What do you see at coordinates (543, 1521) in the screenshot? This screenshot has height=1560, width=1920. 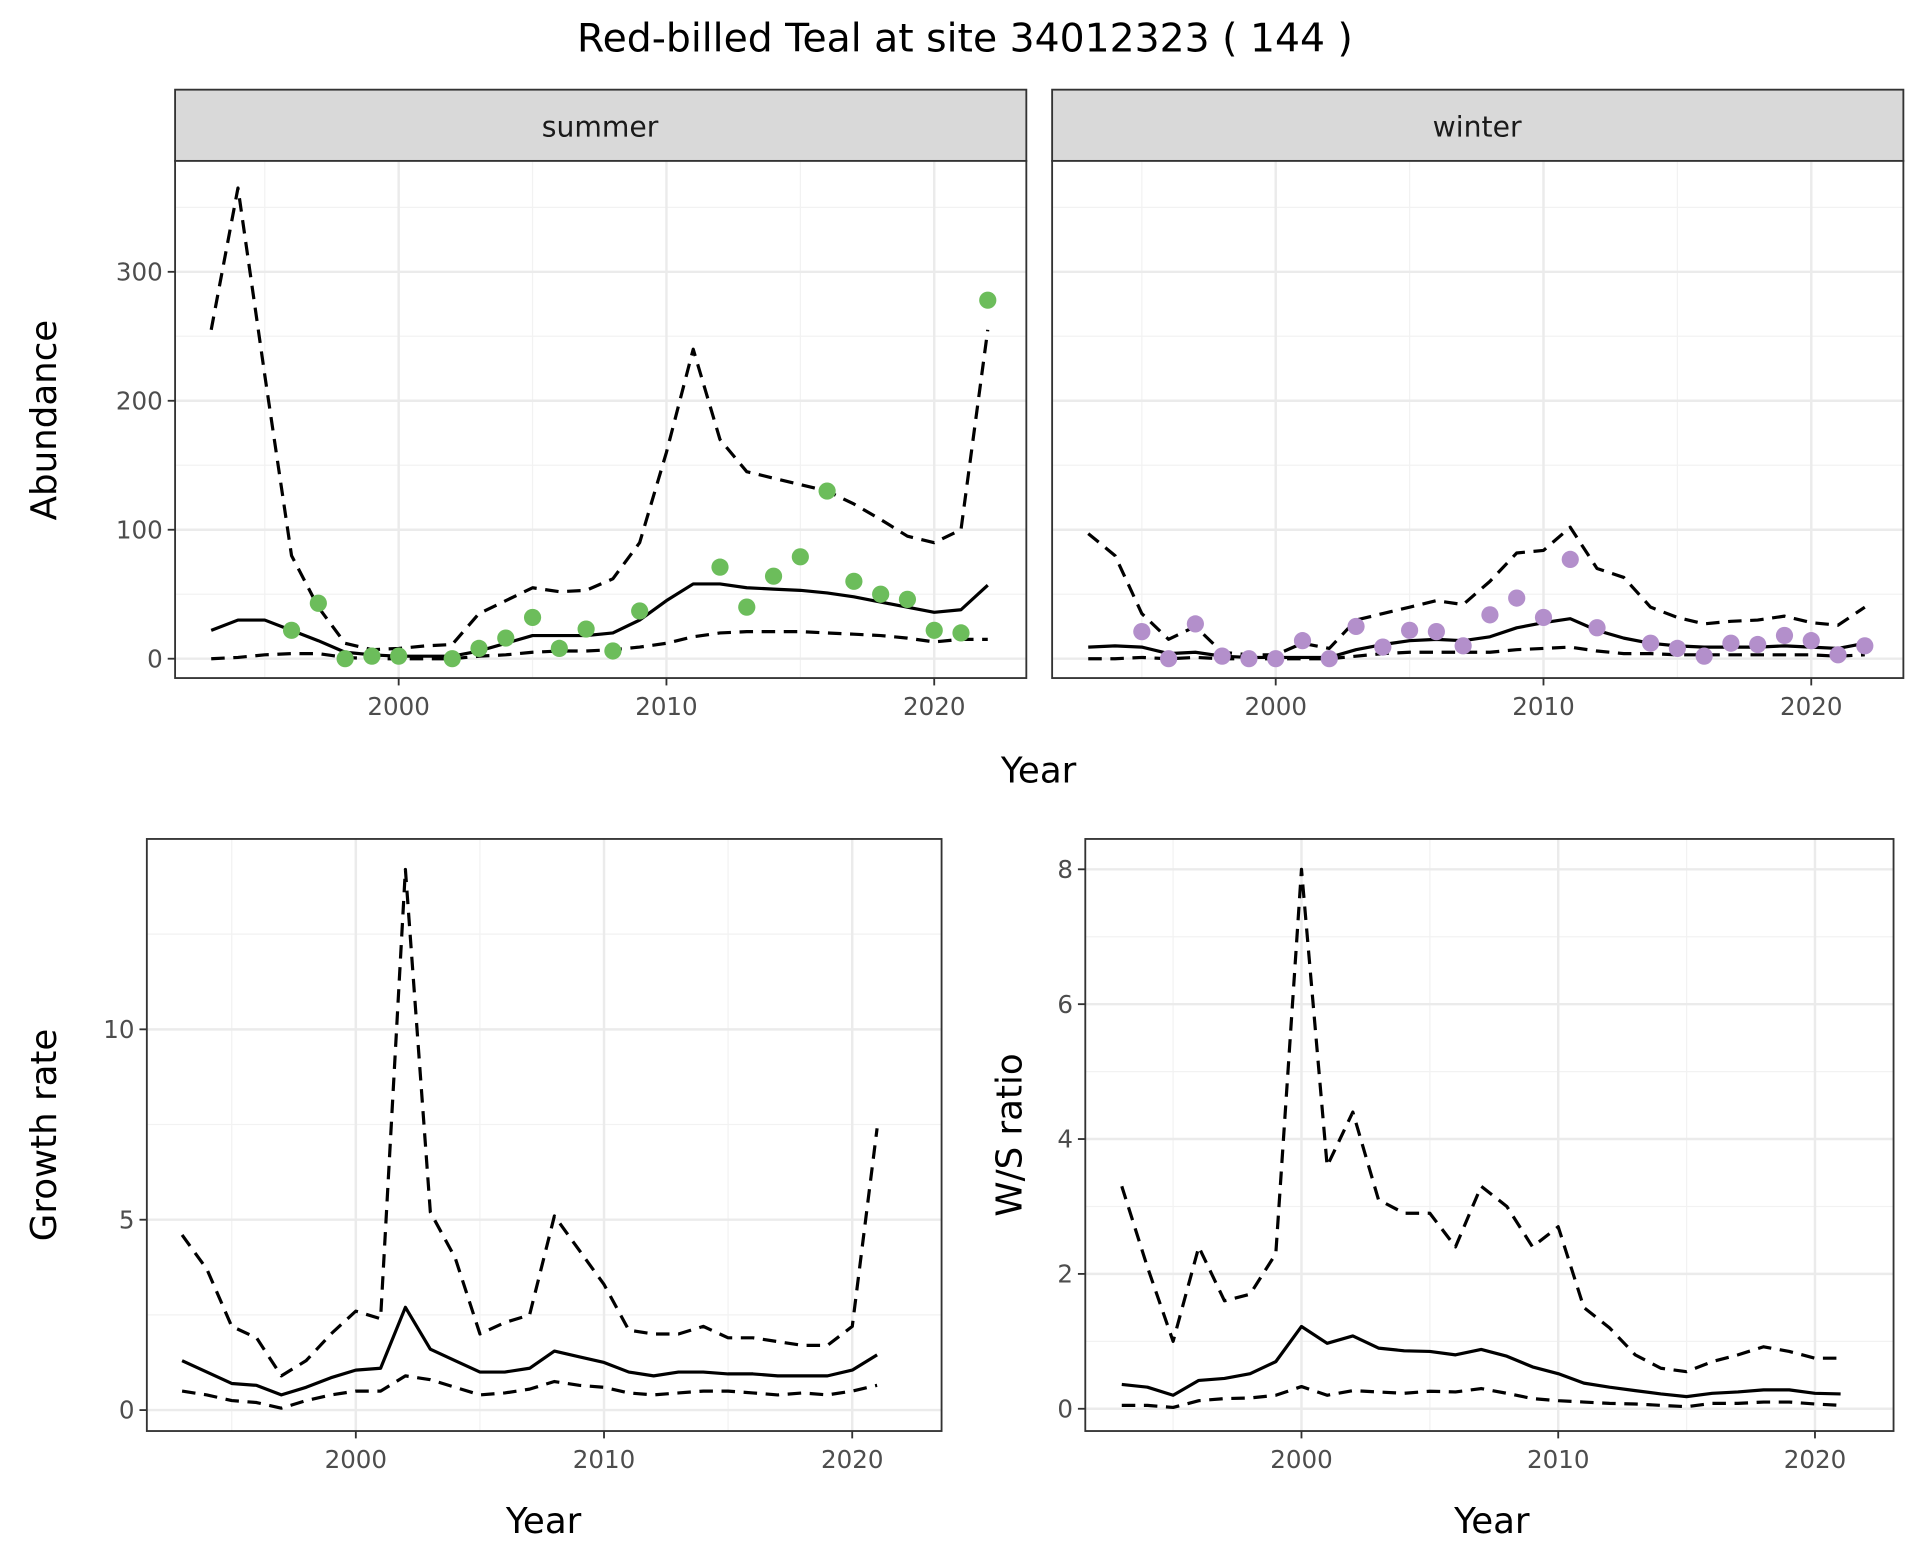 I see `growth-x-axis-title: Year` at bounding box center [543, 1521].